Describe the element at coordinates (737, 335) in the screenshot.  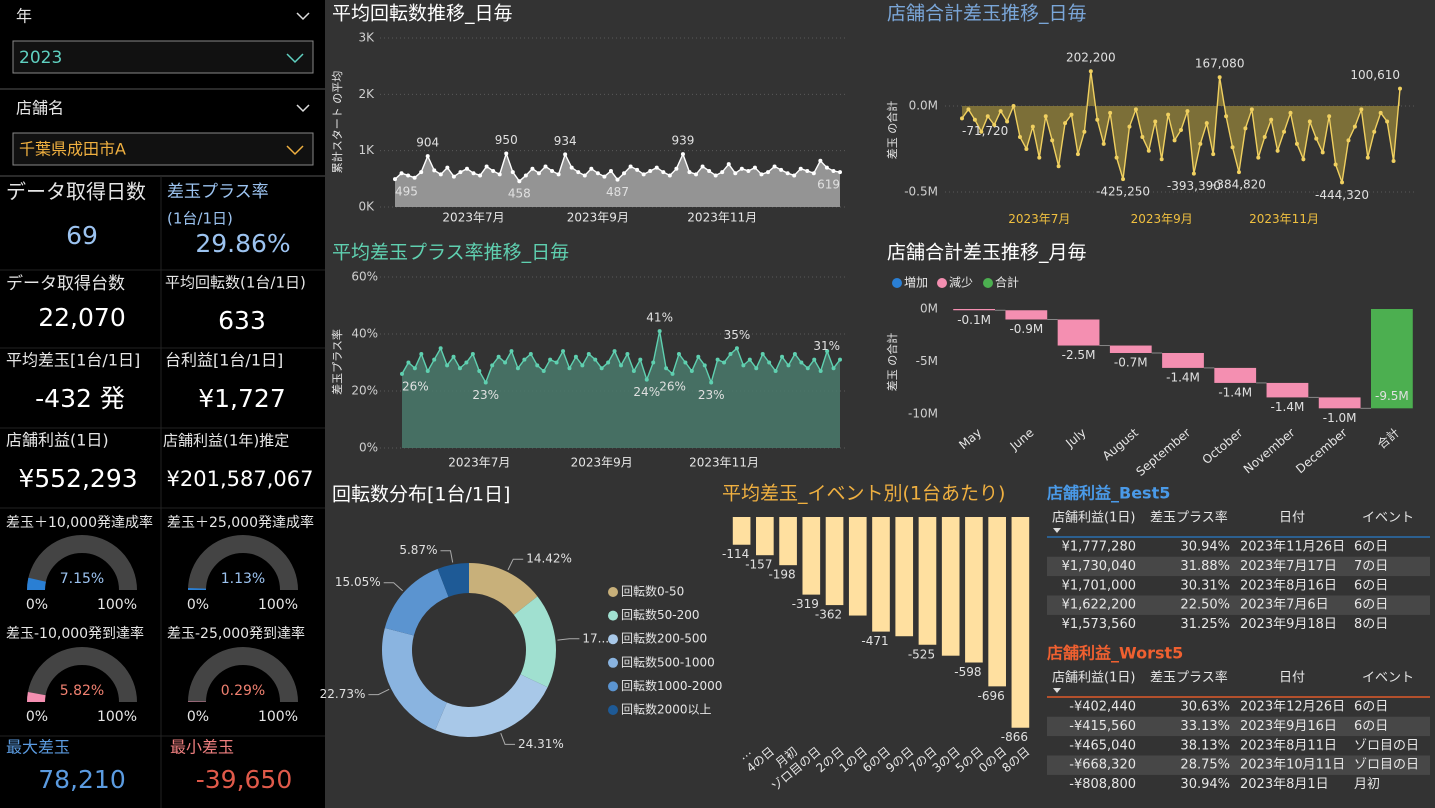
I see `data-label: 35%` at that location.